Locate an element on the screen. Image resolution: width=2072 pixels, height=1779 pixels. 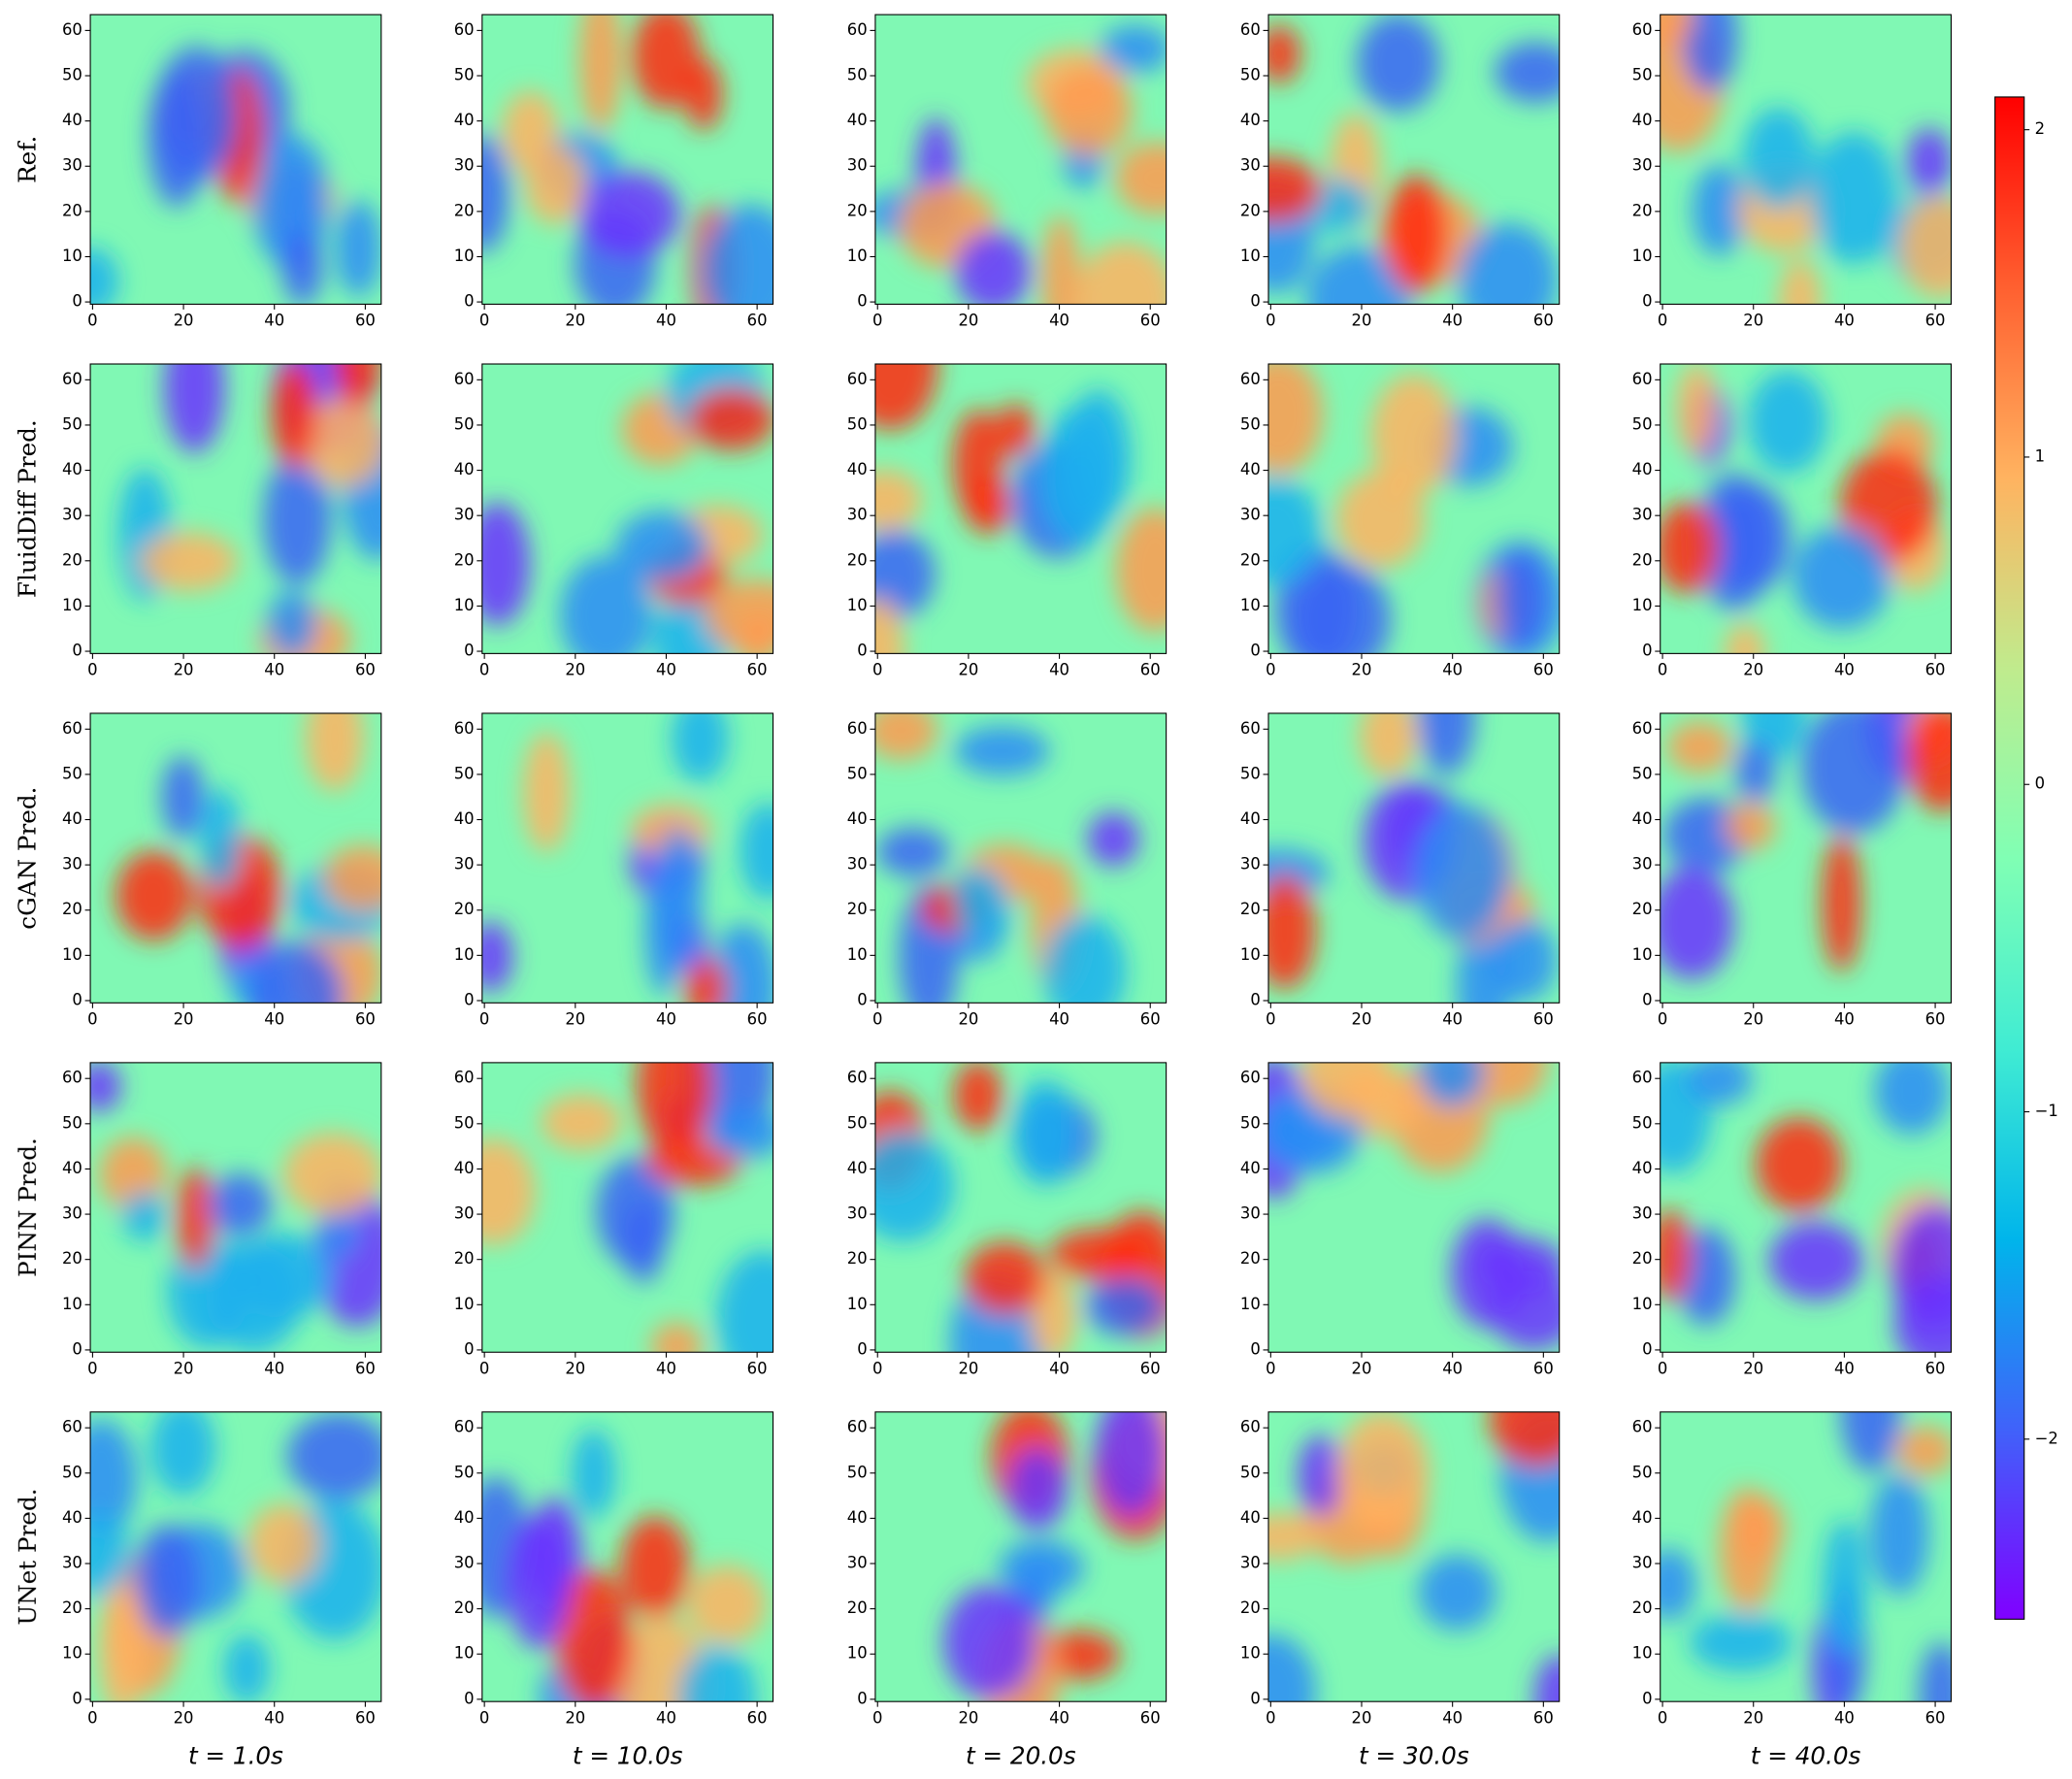
colorbar-tick-label: 1 is located at coordinates (2040, 455).